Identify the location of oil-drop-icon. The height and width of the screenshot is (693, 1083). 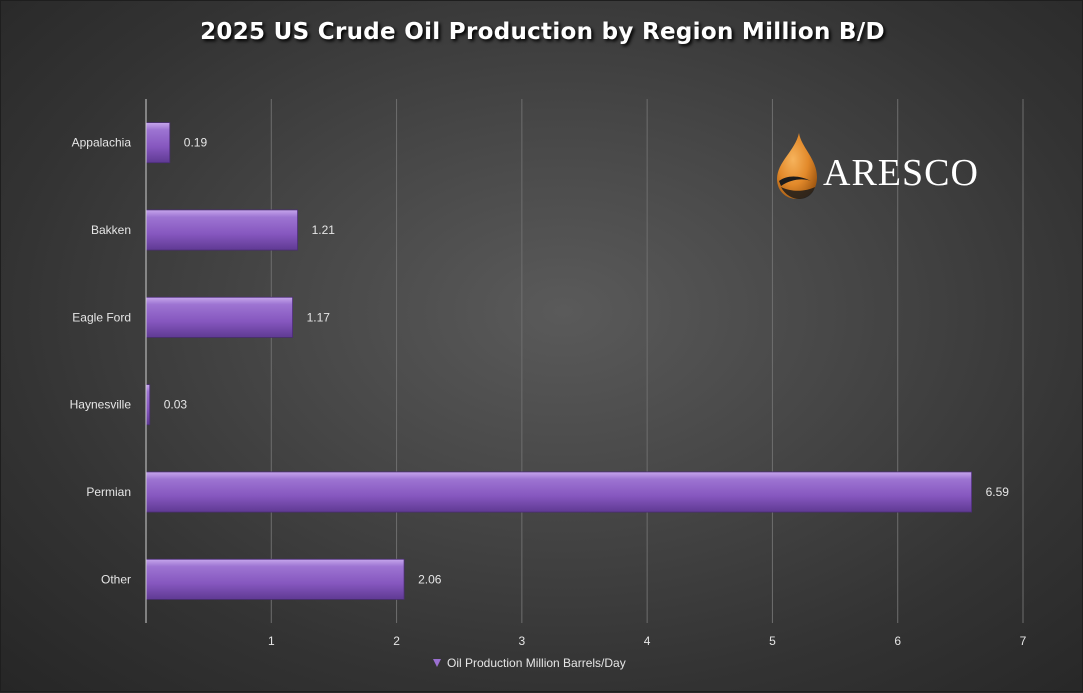
(797, 166).